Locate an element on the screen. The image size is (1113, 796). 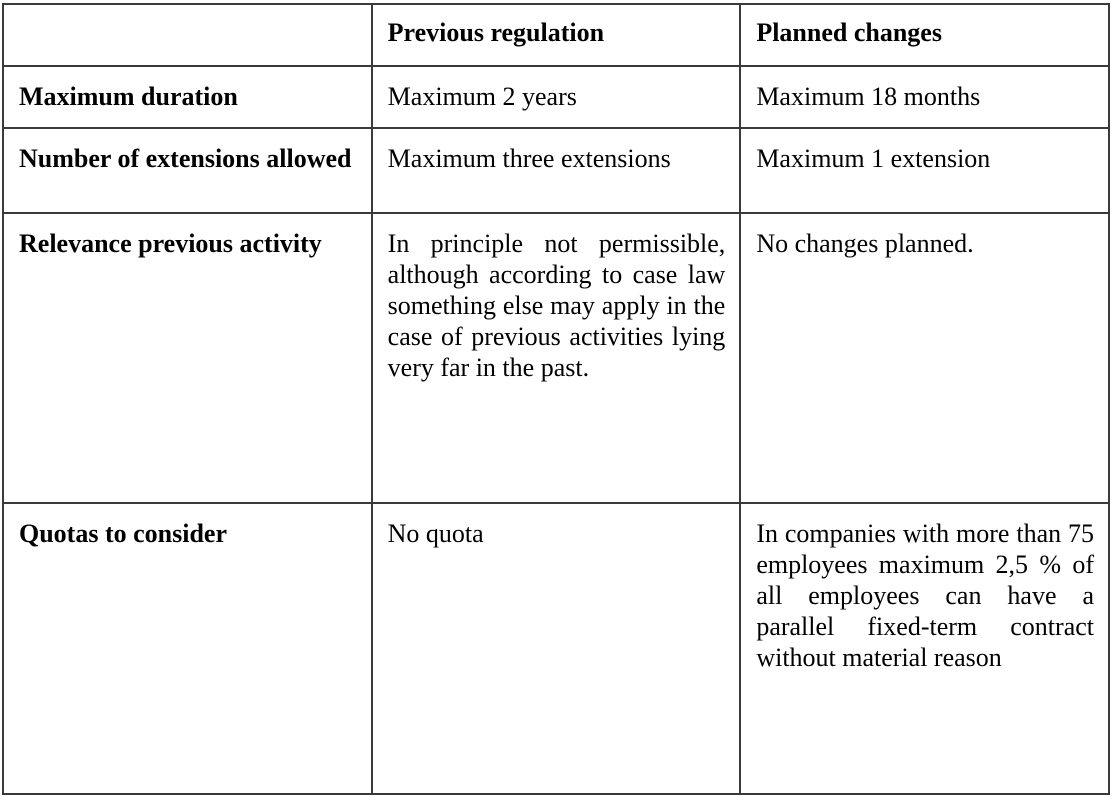
planned-cell: Maximum 18 months is located at coordinates (924, 97).